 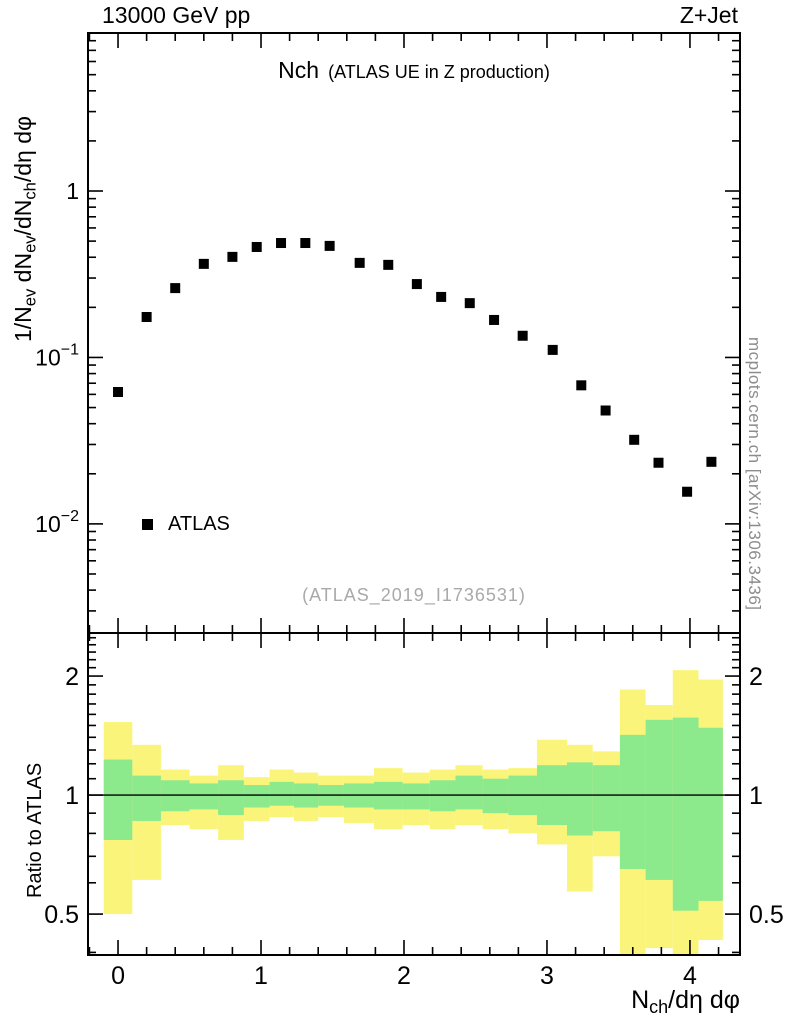 I want to click on svg-text: 4, so click(x=690, y=976).